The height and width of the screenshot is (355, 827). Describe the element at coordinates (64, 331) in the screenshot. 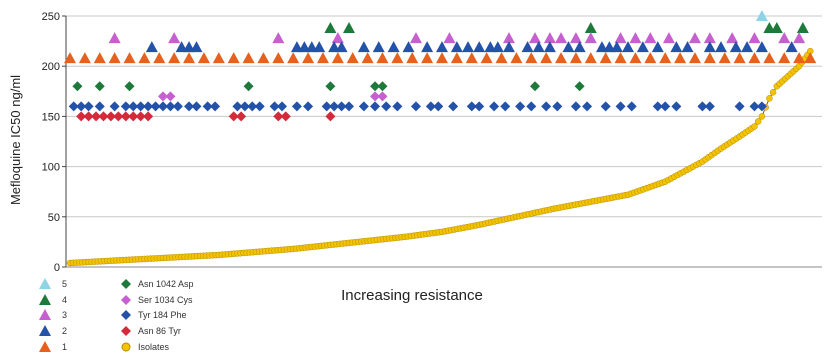

I see `legend-copy-label-2: 2` at that location.